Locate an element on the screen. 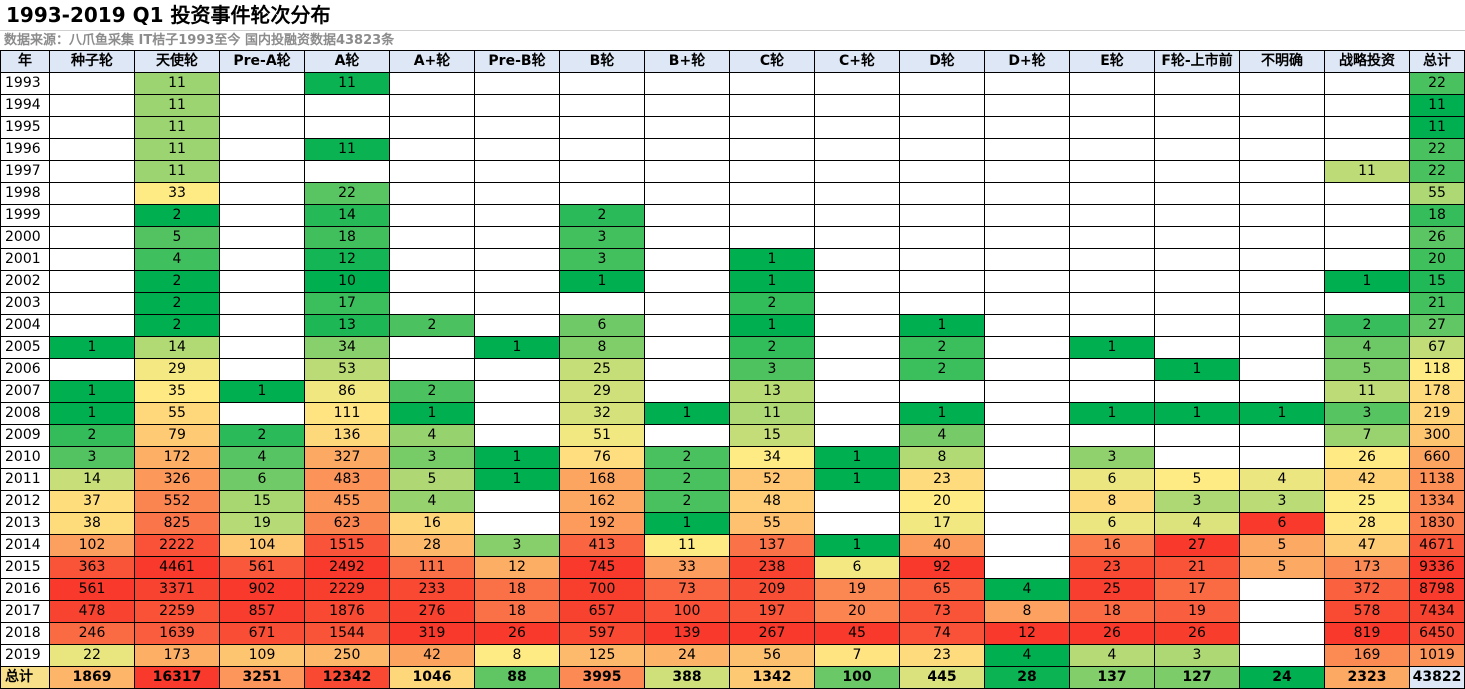 This screenshot has width=1465, height=689. year-cell: 2019 is located at coordinates (25, 655).